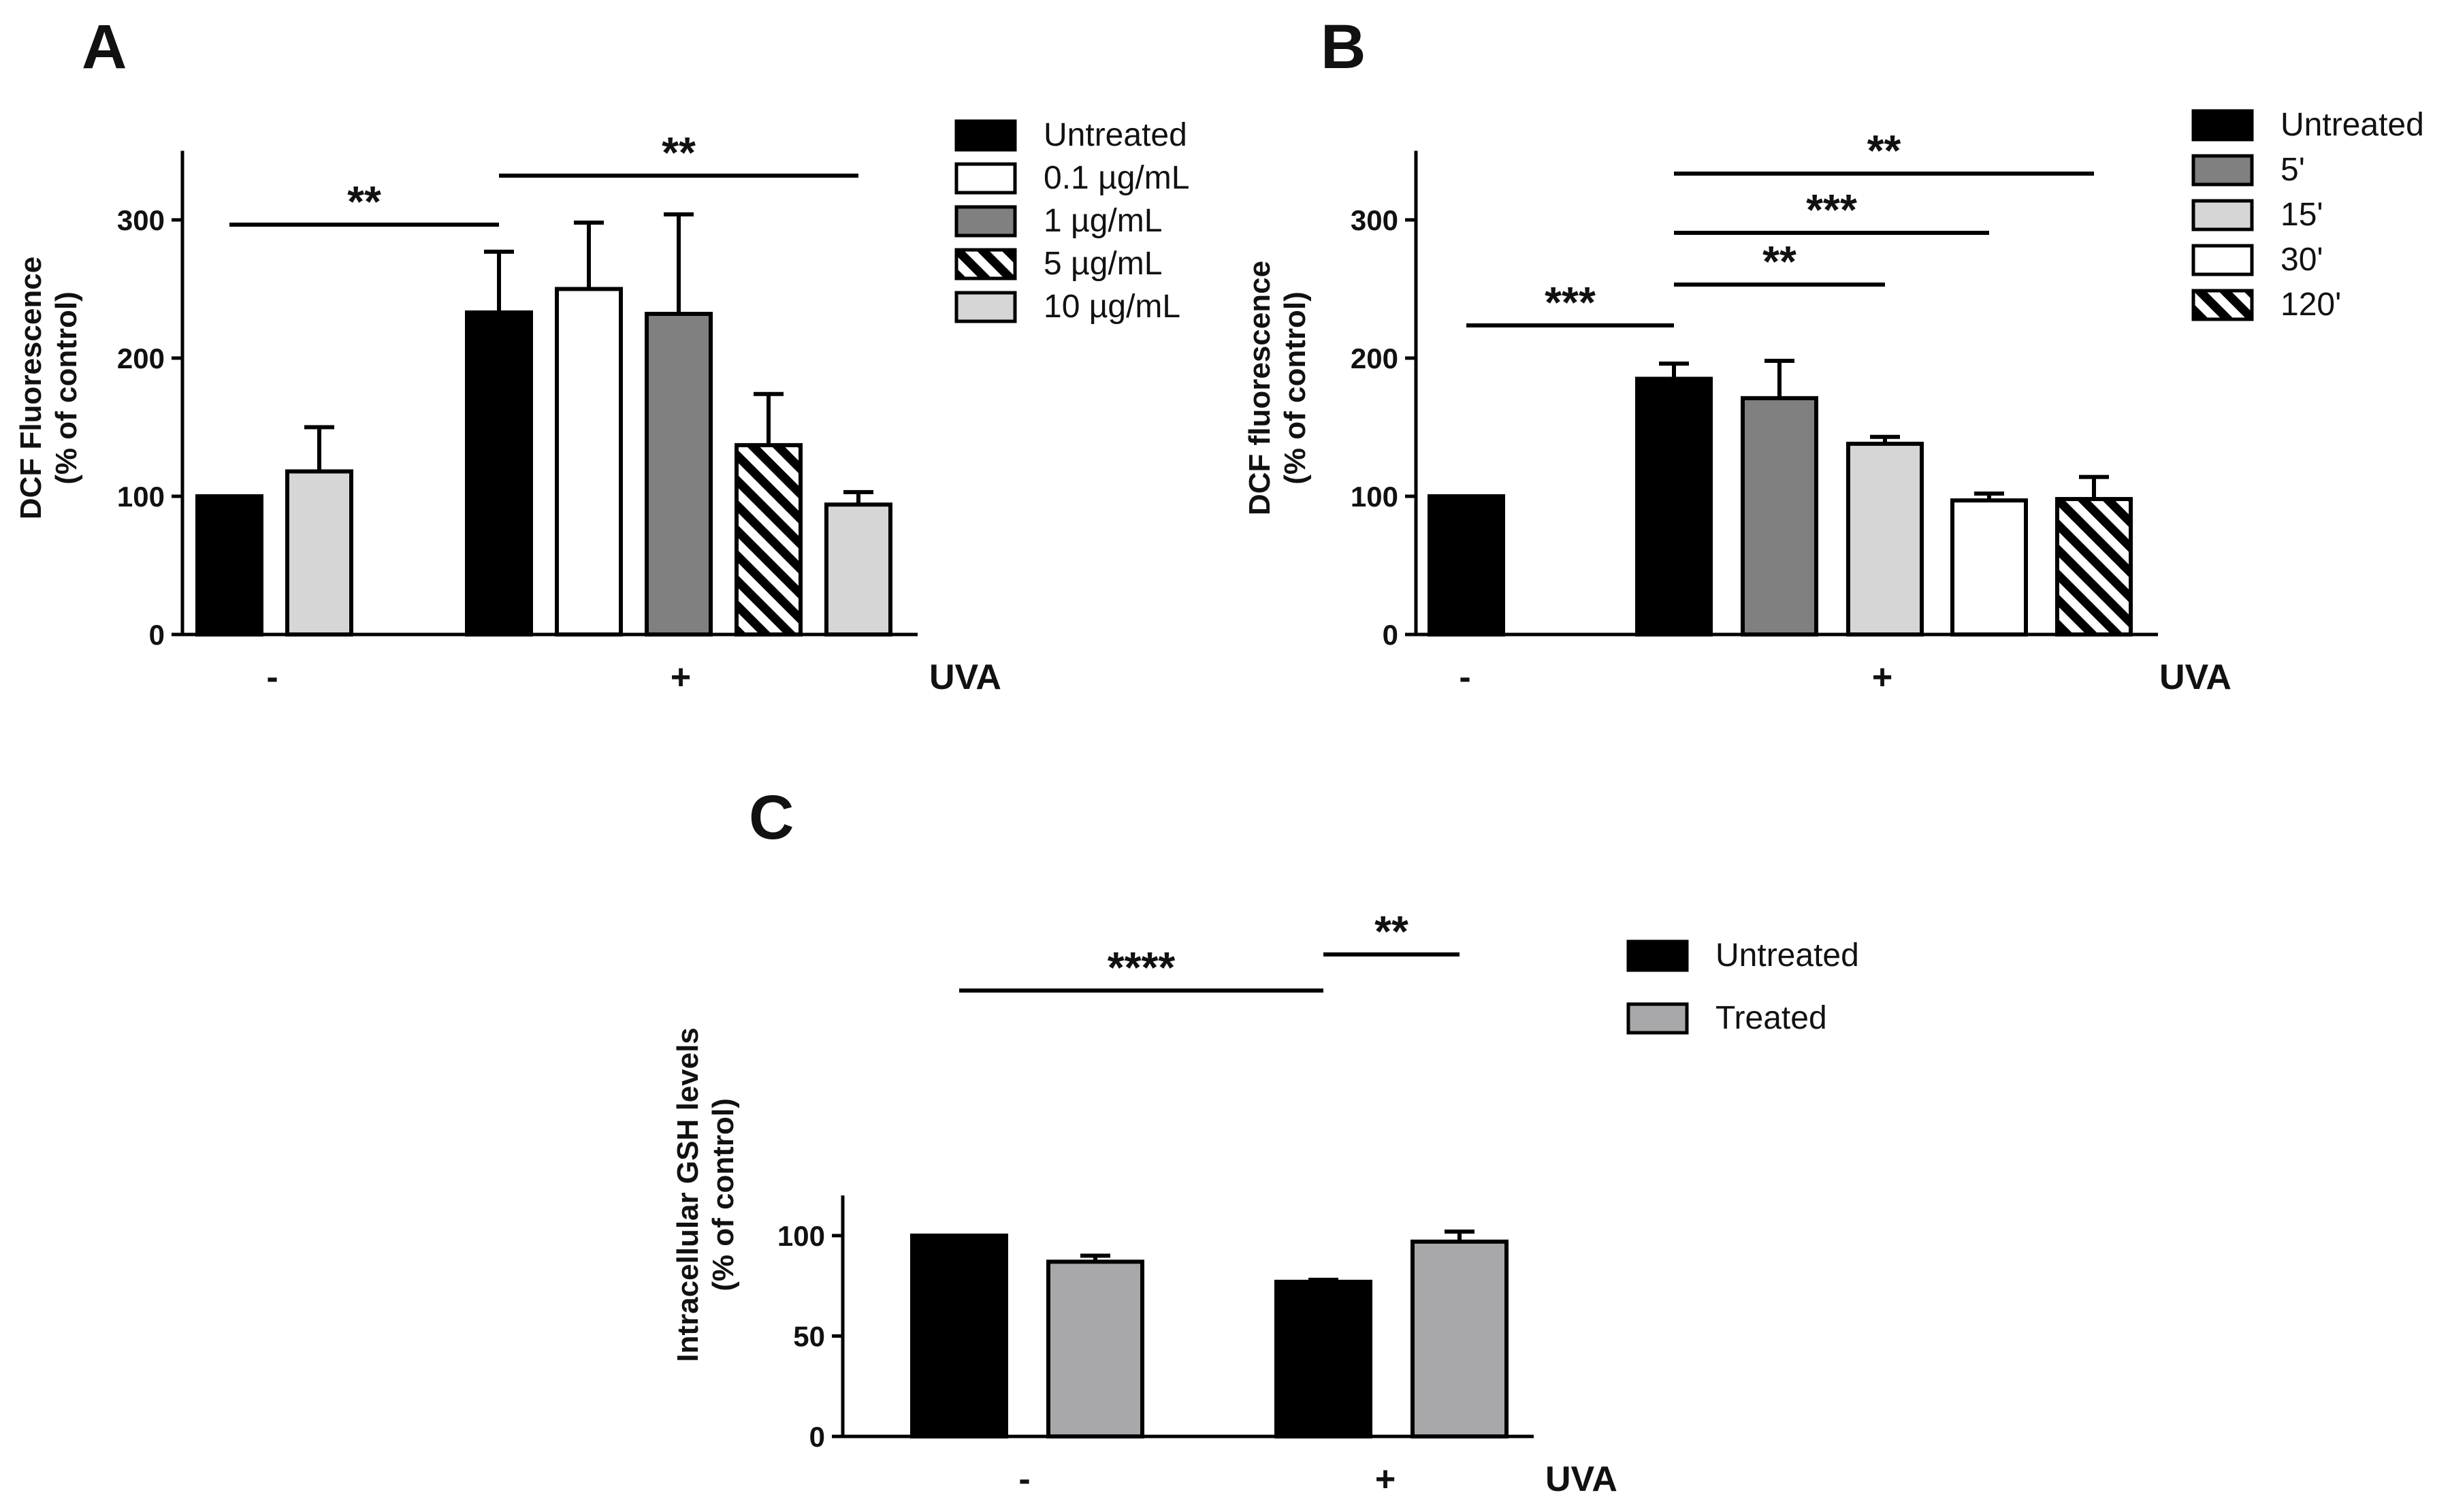  What do you see at coordinates (104, 47) in the screenshot?
I see `panel-a-letter: A` at bounding box center [104, 47].